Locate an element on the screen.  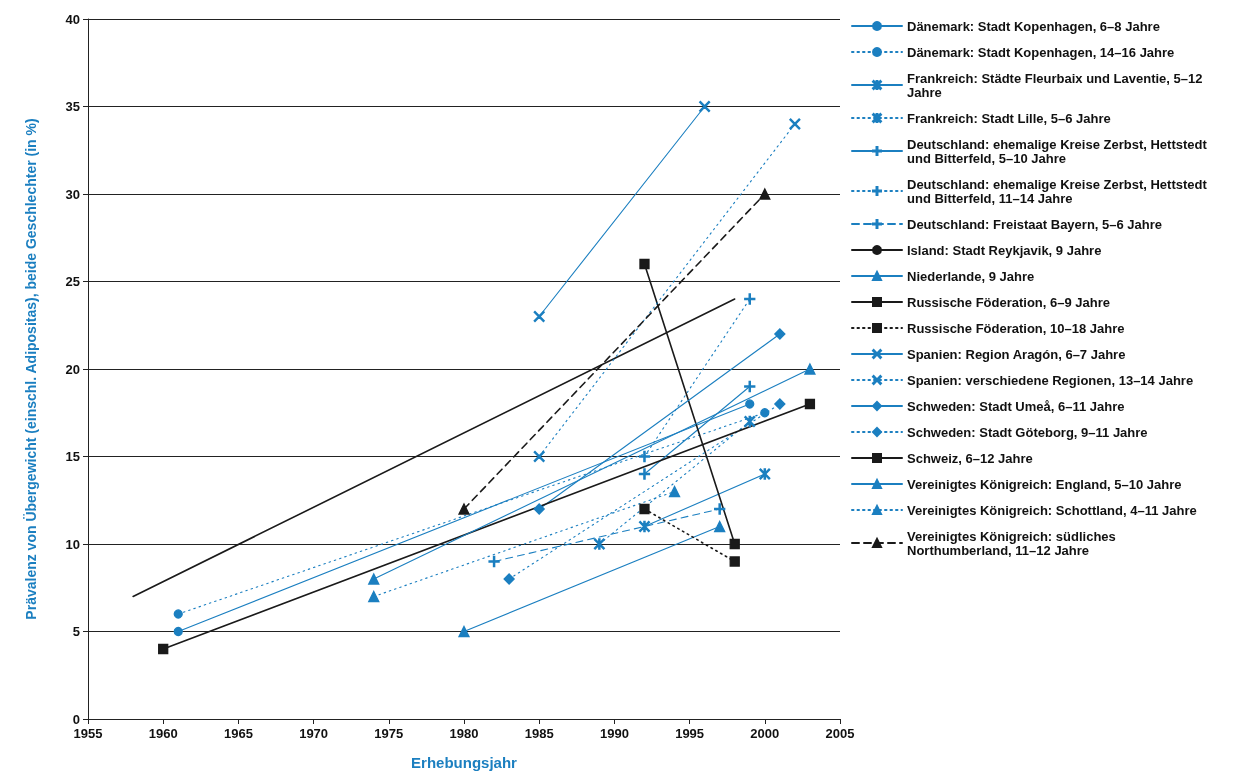
y-axis-title: Prävalenz von Übergewicht (einschl. Adipositas), beide Geschlechter (in %) is located at coordinates (31, 369).